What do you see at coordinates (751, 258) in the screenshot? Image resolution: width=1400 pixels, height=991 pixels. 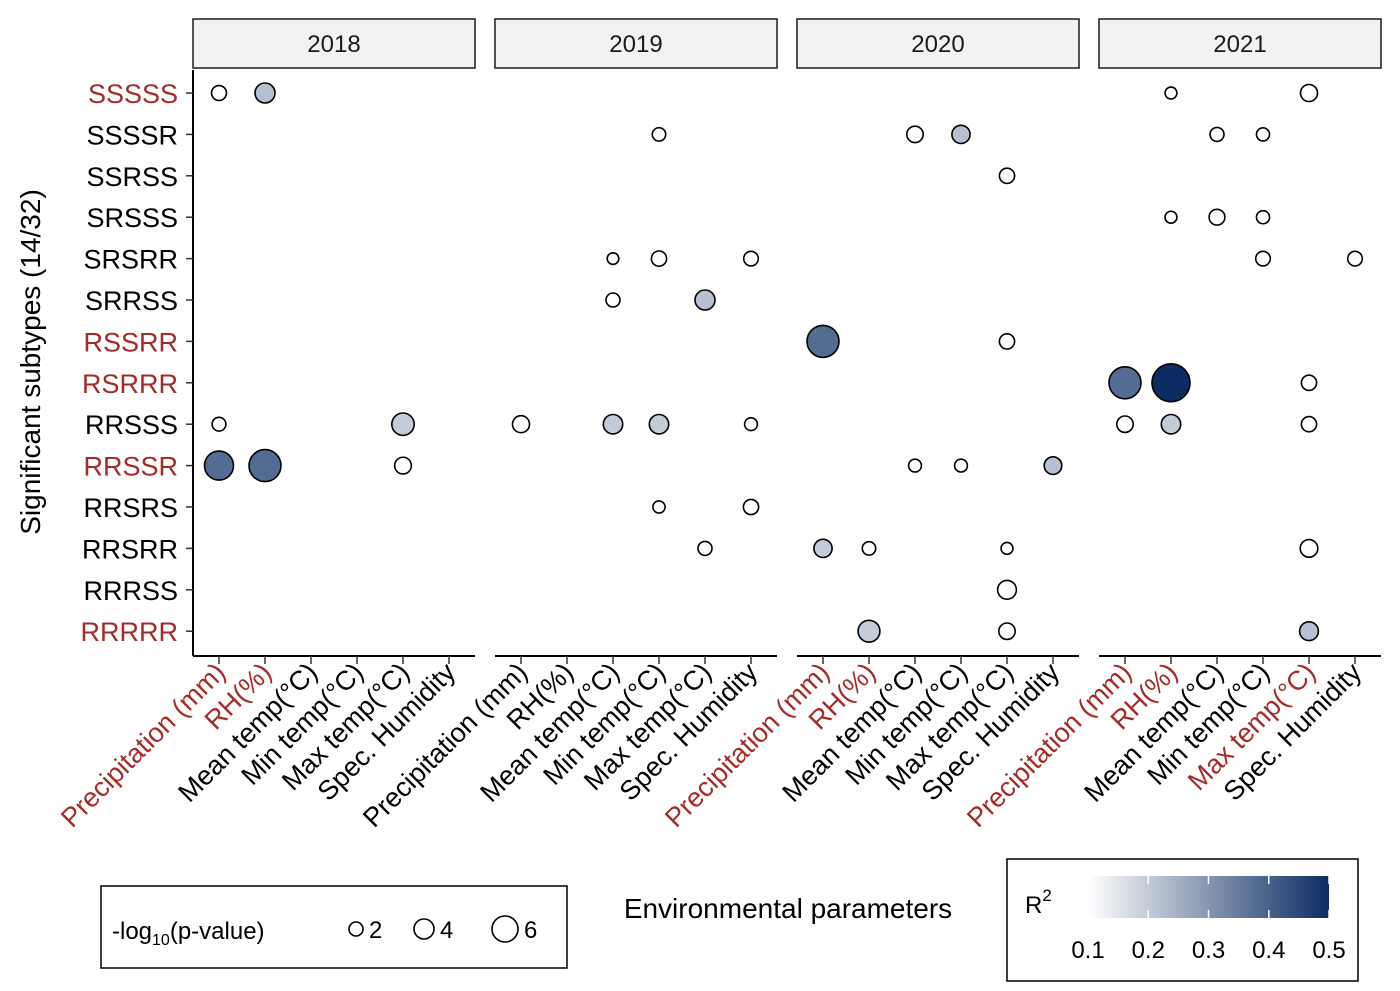 I see `data-point-2019-srsrr-spec-humidity` at bounding box center [751, 258].